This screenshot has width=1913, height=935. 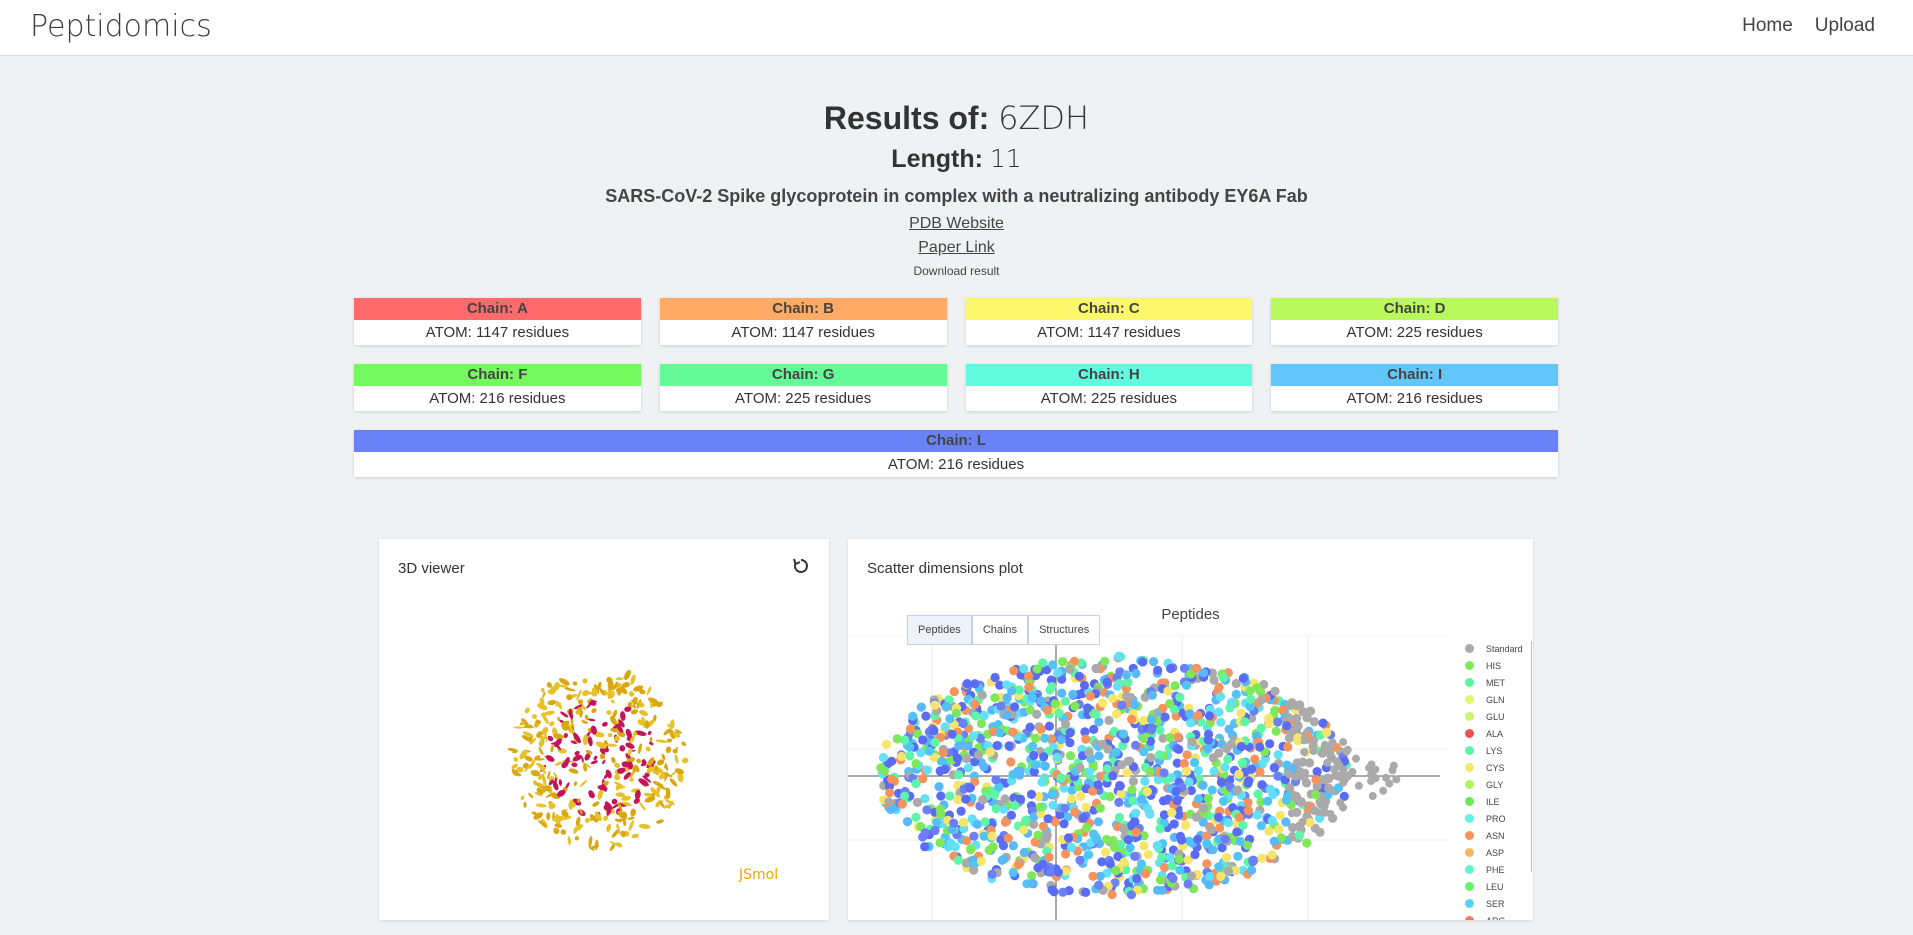 I want to click on tab-structures: Structures, so click(x=1064, y=630).